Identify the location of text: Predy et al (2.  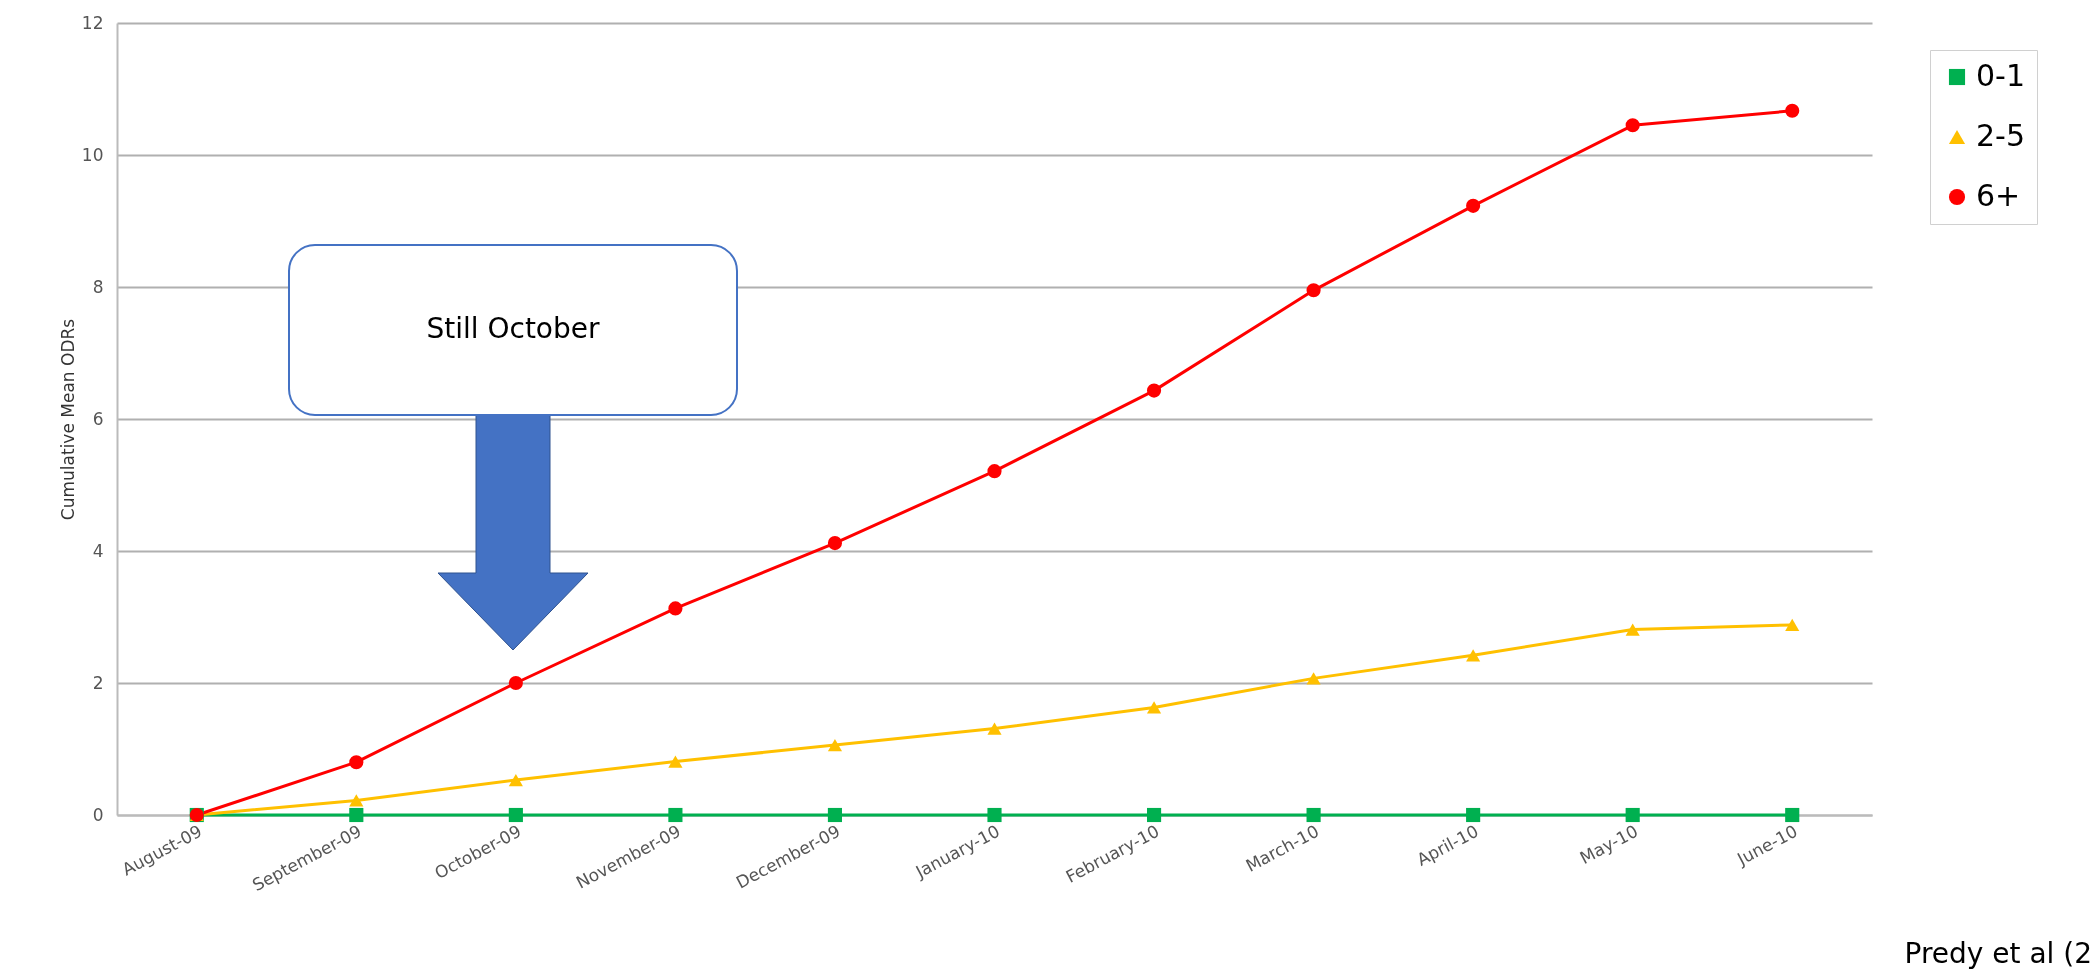
(1998, 953).